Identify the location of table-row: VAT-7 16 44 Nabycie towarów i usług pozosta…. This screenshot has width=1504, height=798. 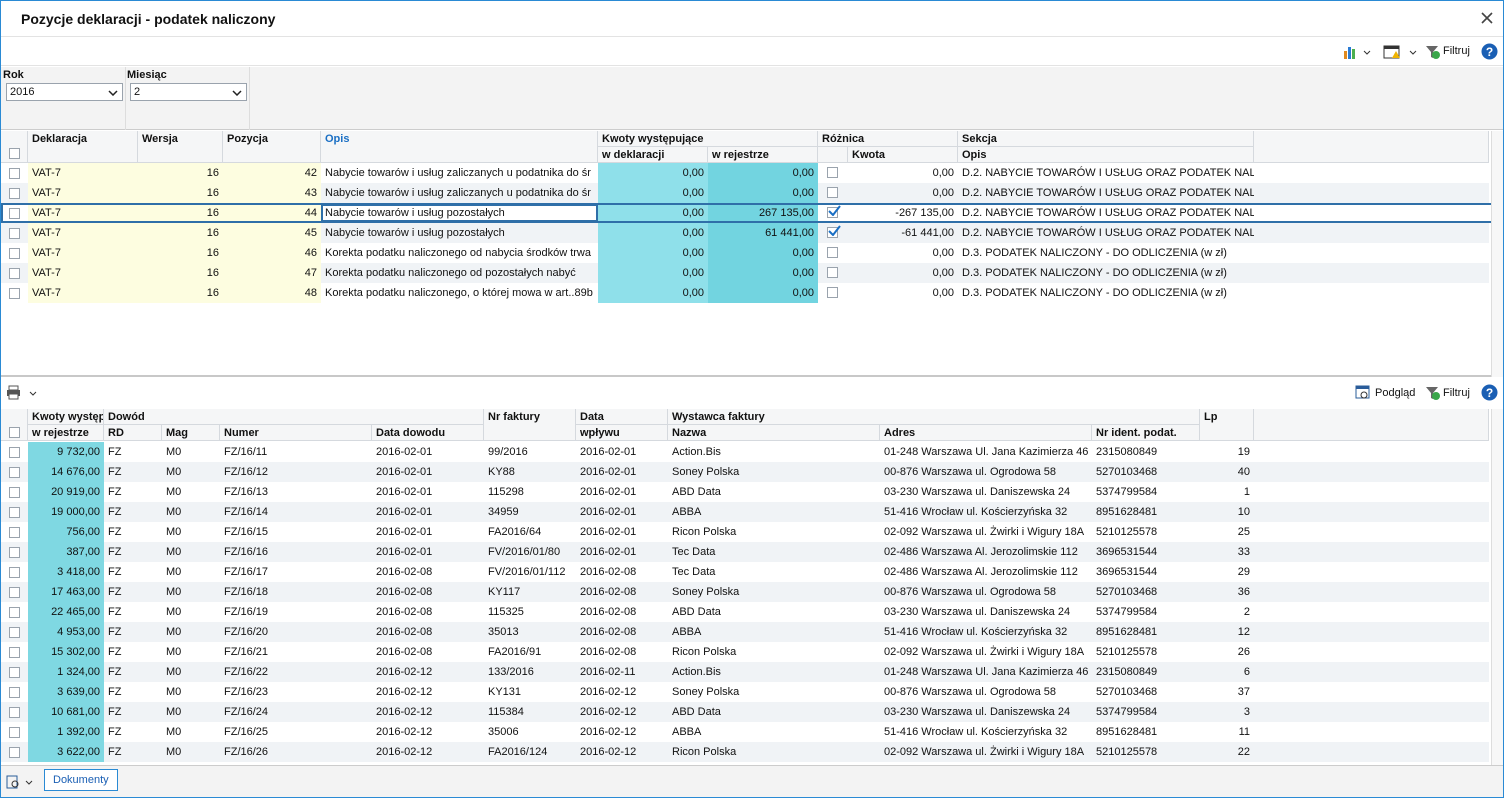
(752, 213).